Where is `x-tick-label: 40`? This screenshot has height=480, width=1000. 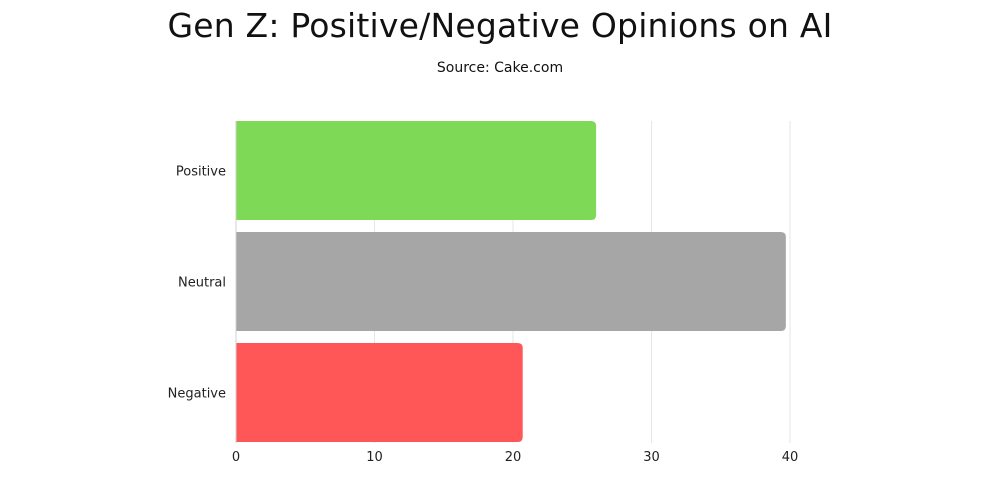
x-tick-label: 40 is located at coordinates (790, 457).